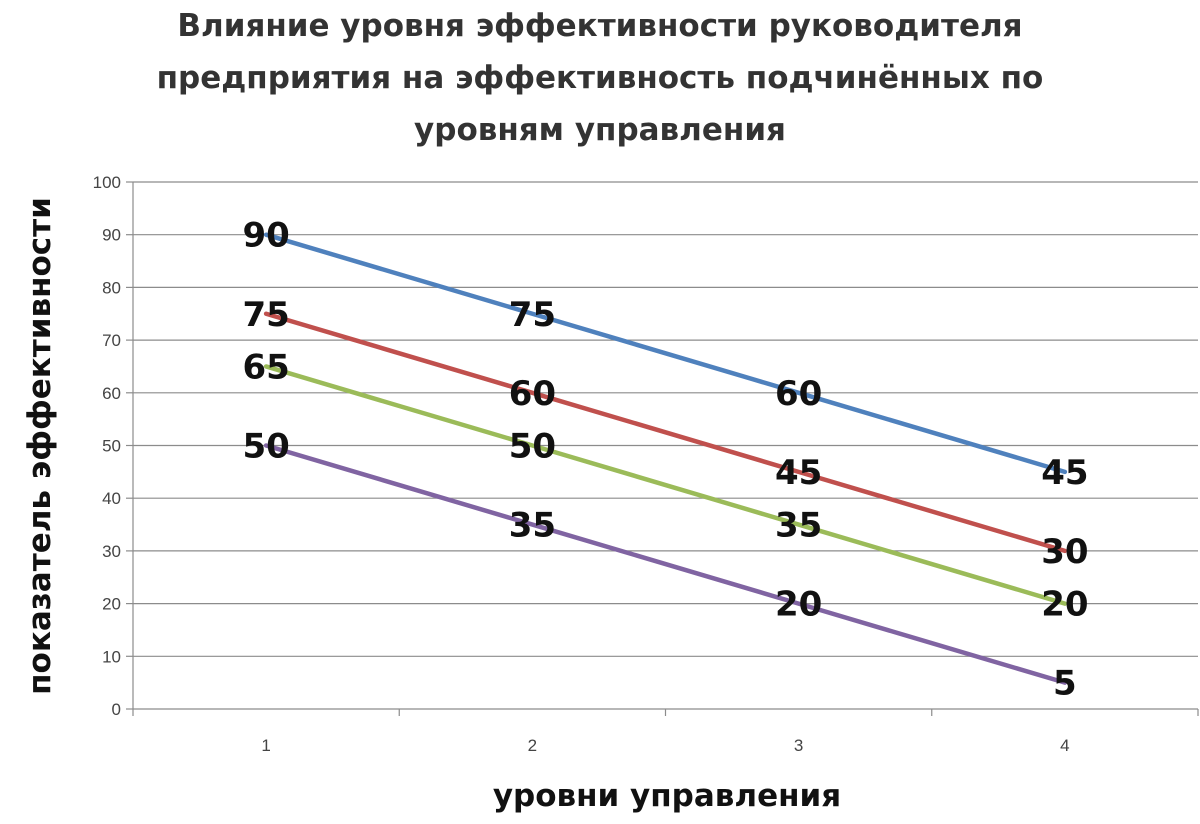 This screenshot has width=1200, height=824. Describe the element at coordinates (111, 446) in the screenshot. I see `y-tick-label: 50` at that location.